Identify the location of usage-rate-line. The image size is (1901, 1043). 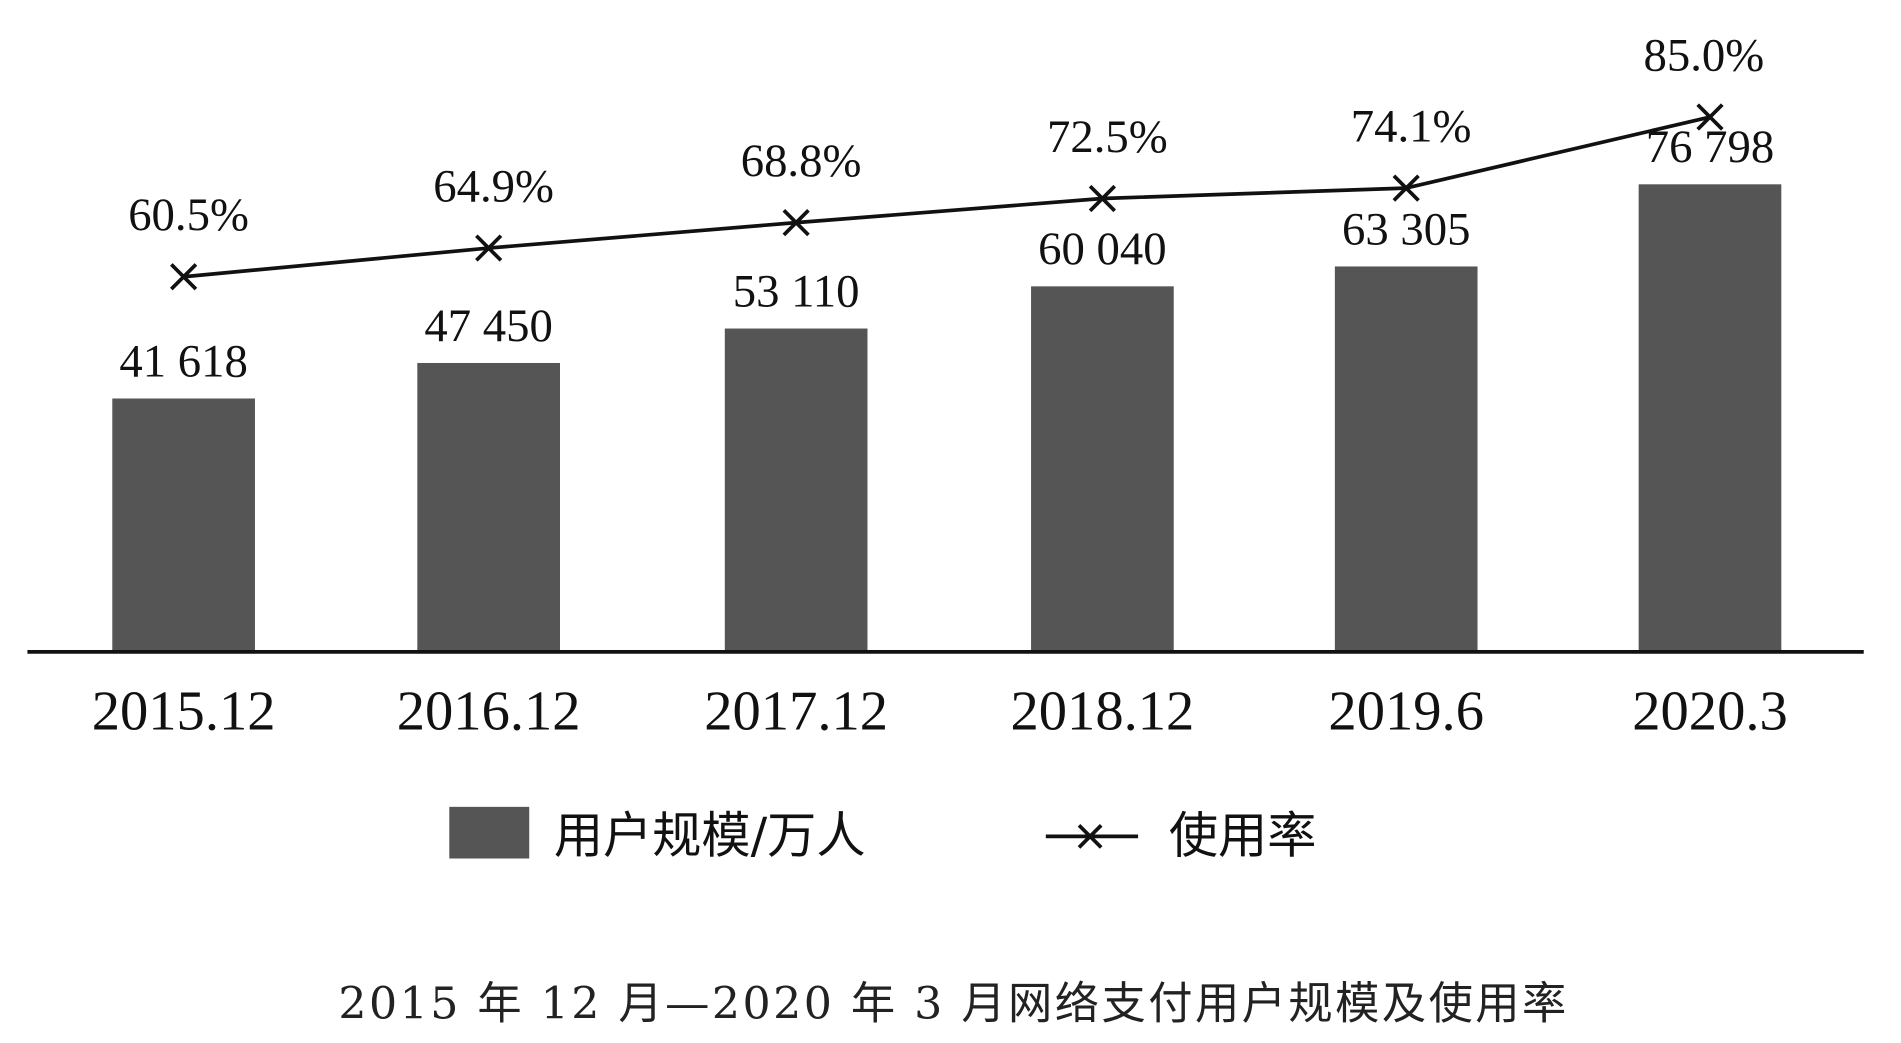
(947, 197).